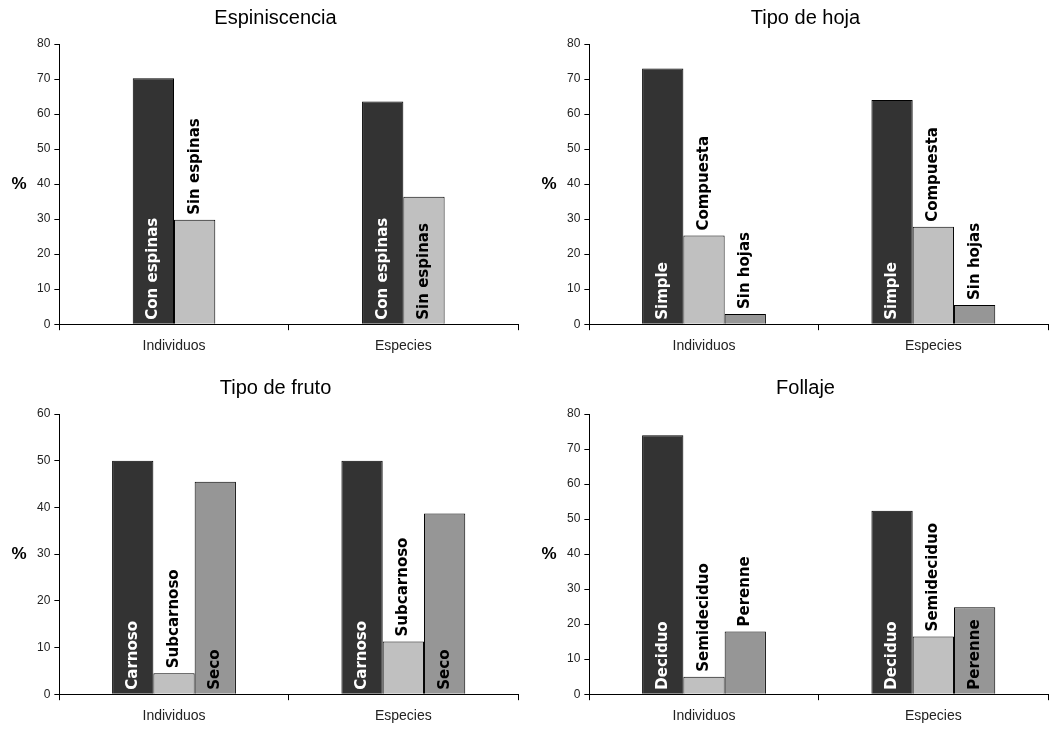  Describe the element at coordinates (973, 654) in the screenshot. I see `series-label: Perenne` at that location.